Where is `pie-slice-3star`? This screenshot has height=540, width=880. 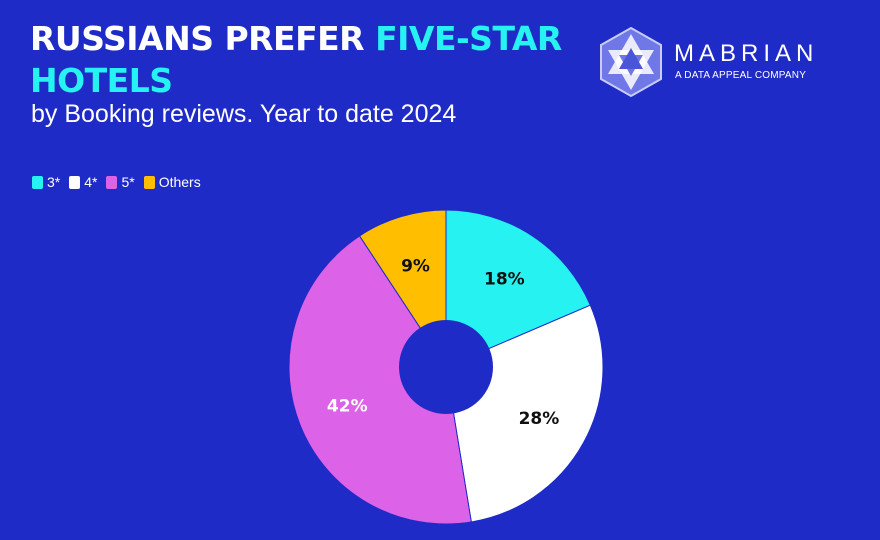
pie-slice-3star is located at coordinates (518, 288).